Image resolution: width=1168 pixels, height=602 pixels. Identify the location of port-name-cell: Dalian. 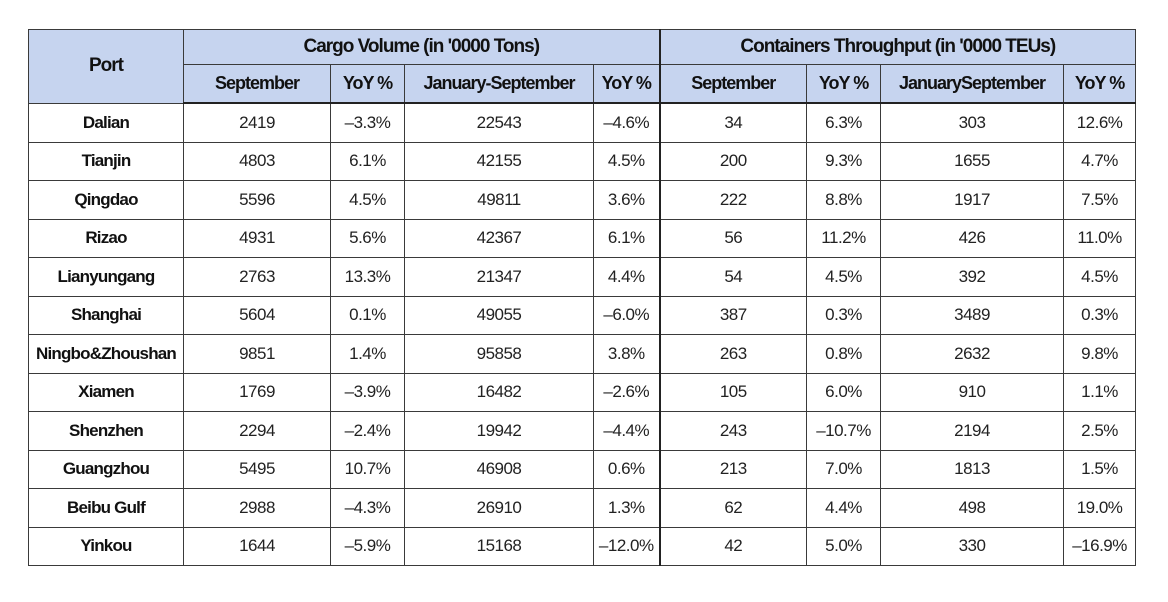
(106, 122).